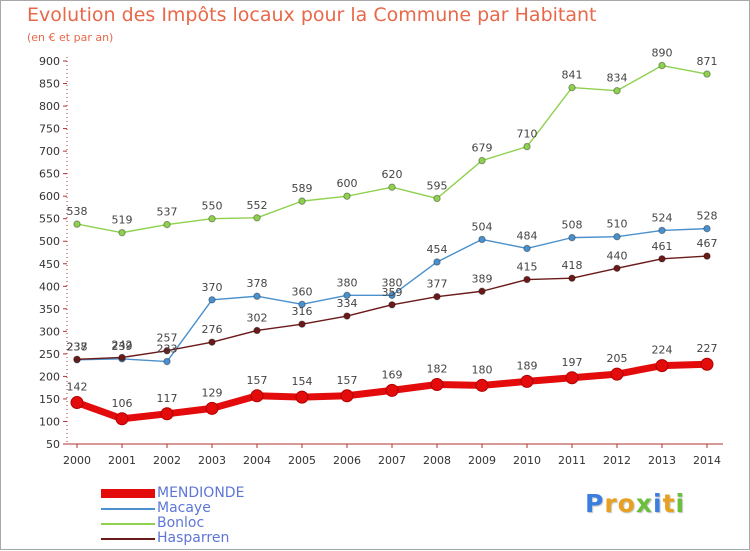  What do you see at coordinates (644, 503) in the screenshot?
I see `logo-letter: x` at bounding box center [644, 503].